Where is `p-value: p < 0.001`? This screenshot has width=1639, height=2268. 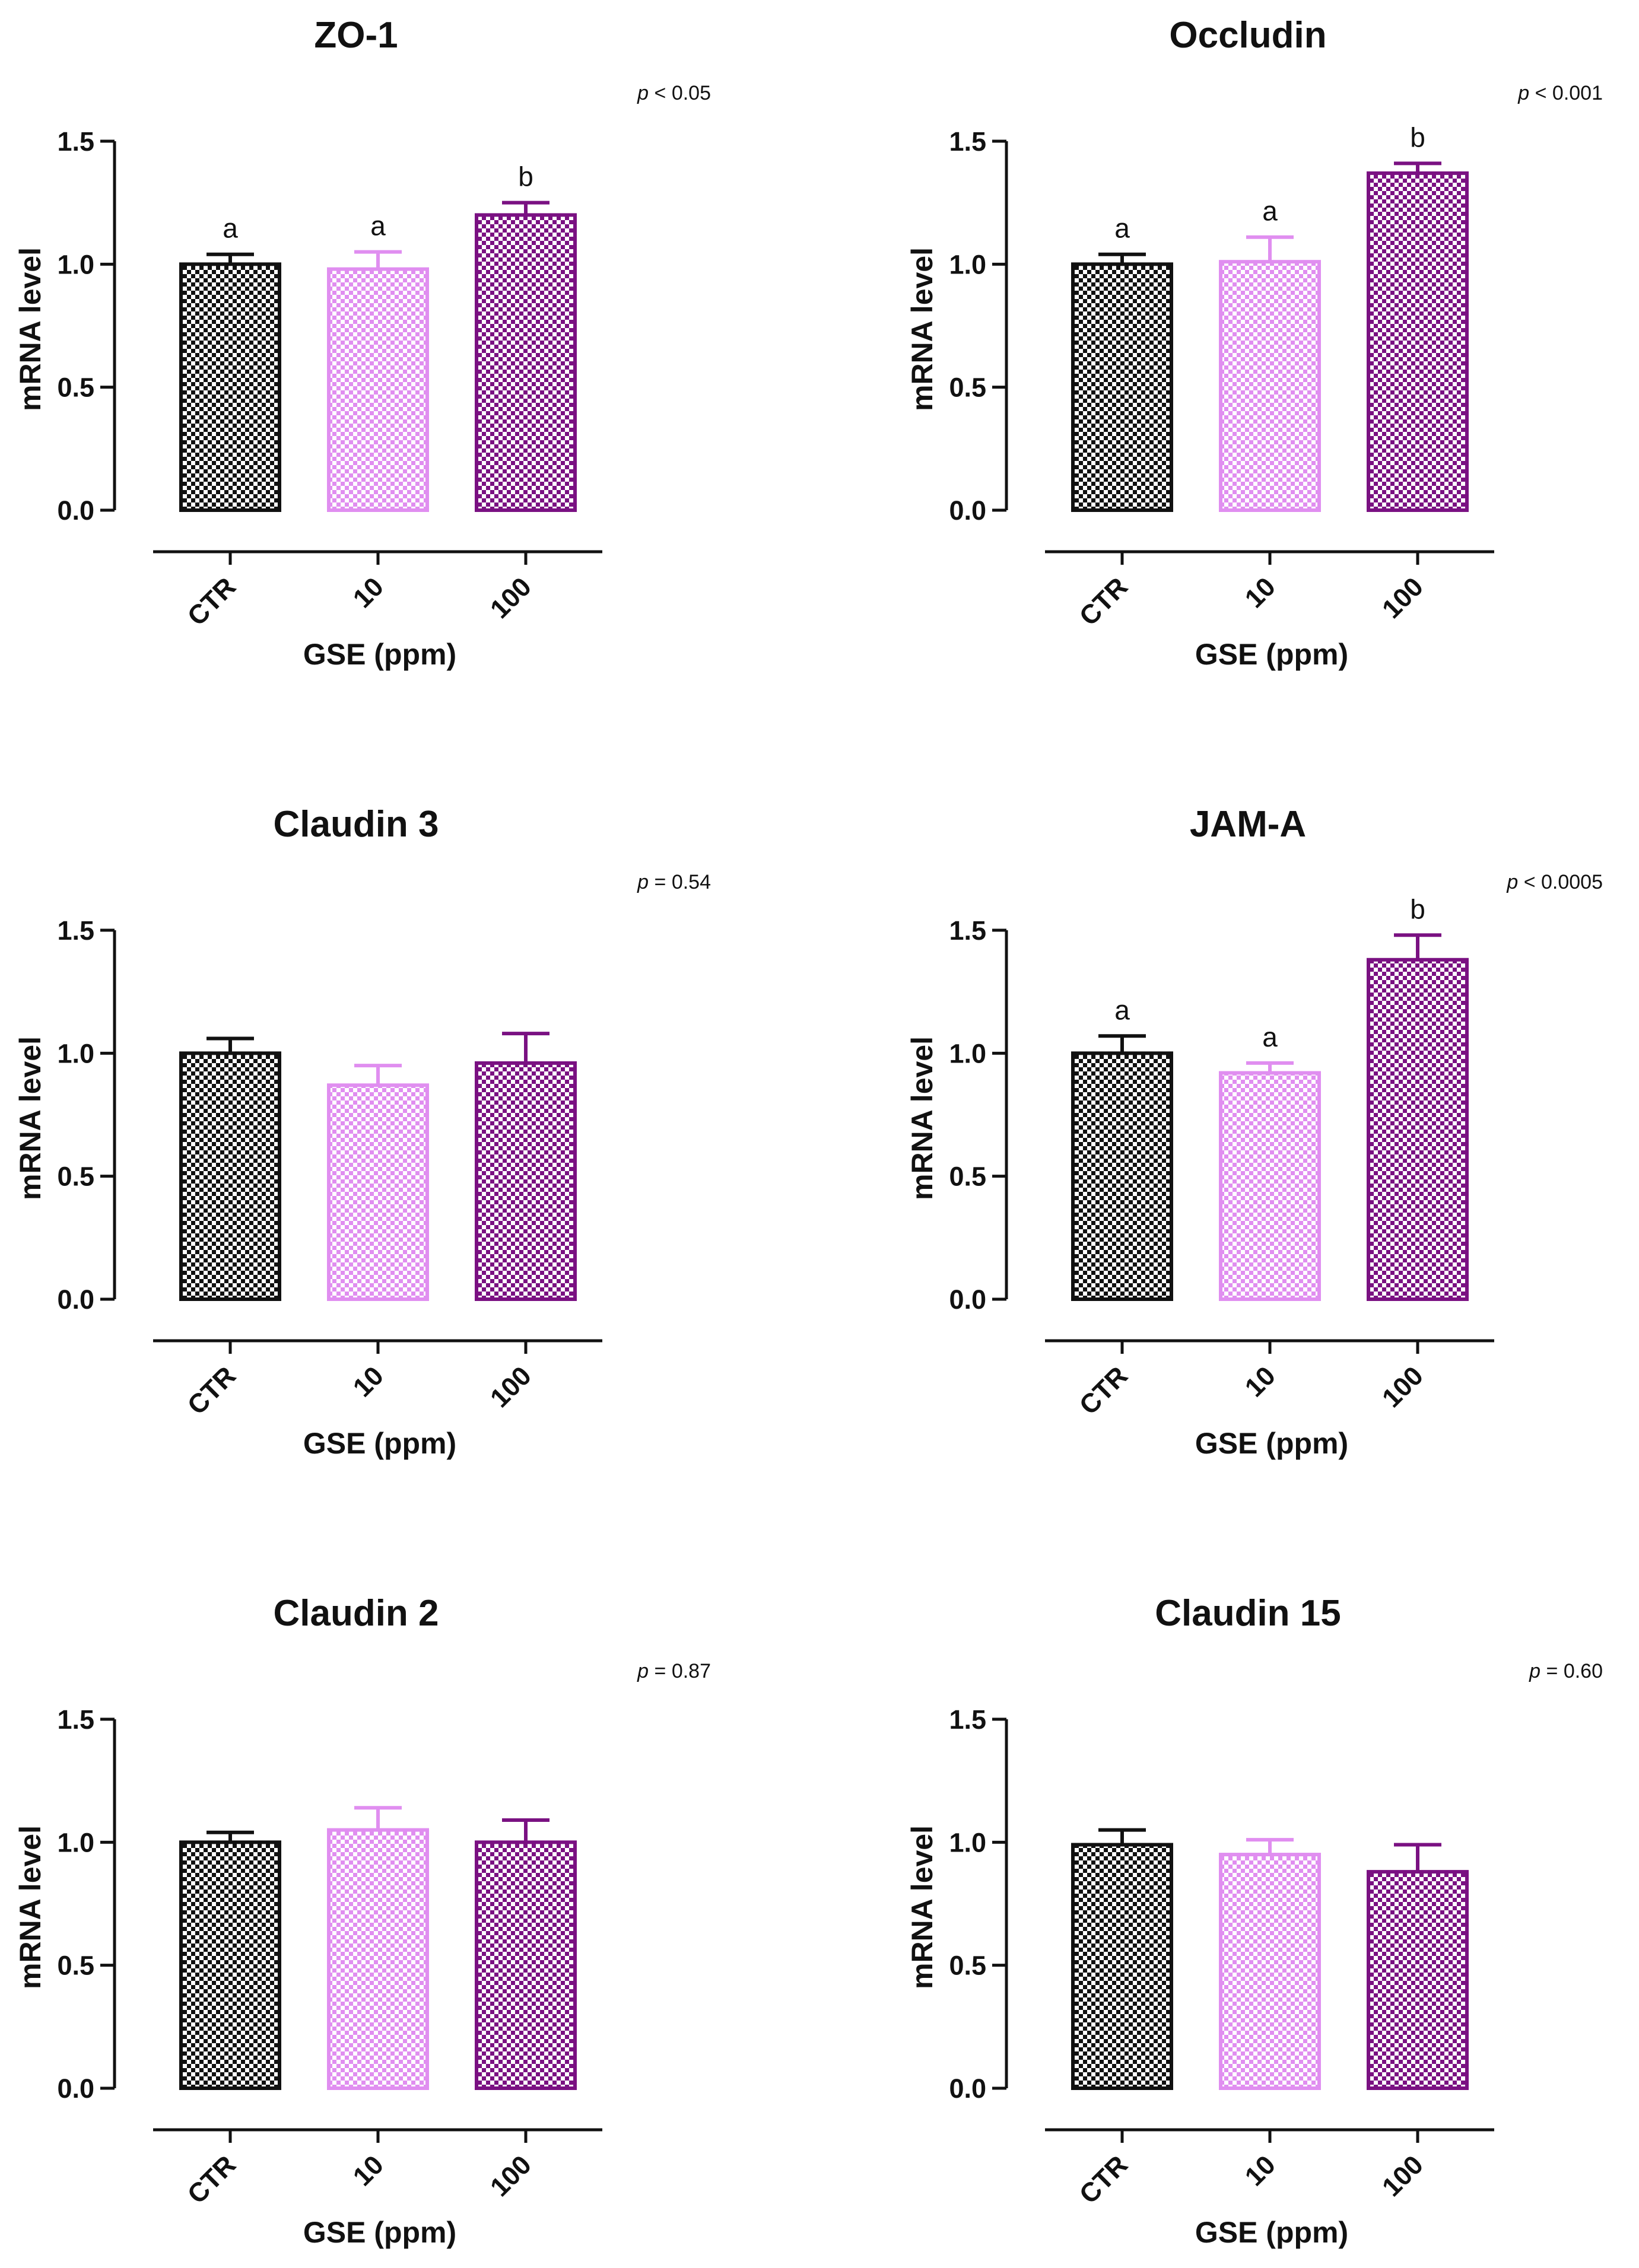 p-value: p < 0.001 is located at coordinates (1560, 93).